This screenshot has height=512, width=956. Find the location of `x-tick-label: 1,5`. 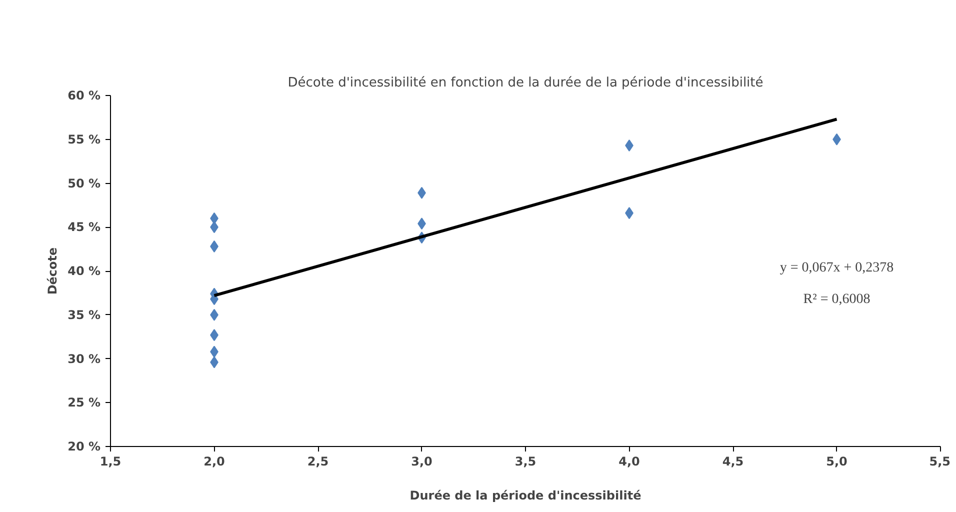

x-tick-label: 1,5 is located at coordinates (111, 461).